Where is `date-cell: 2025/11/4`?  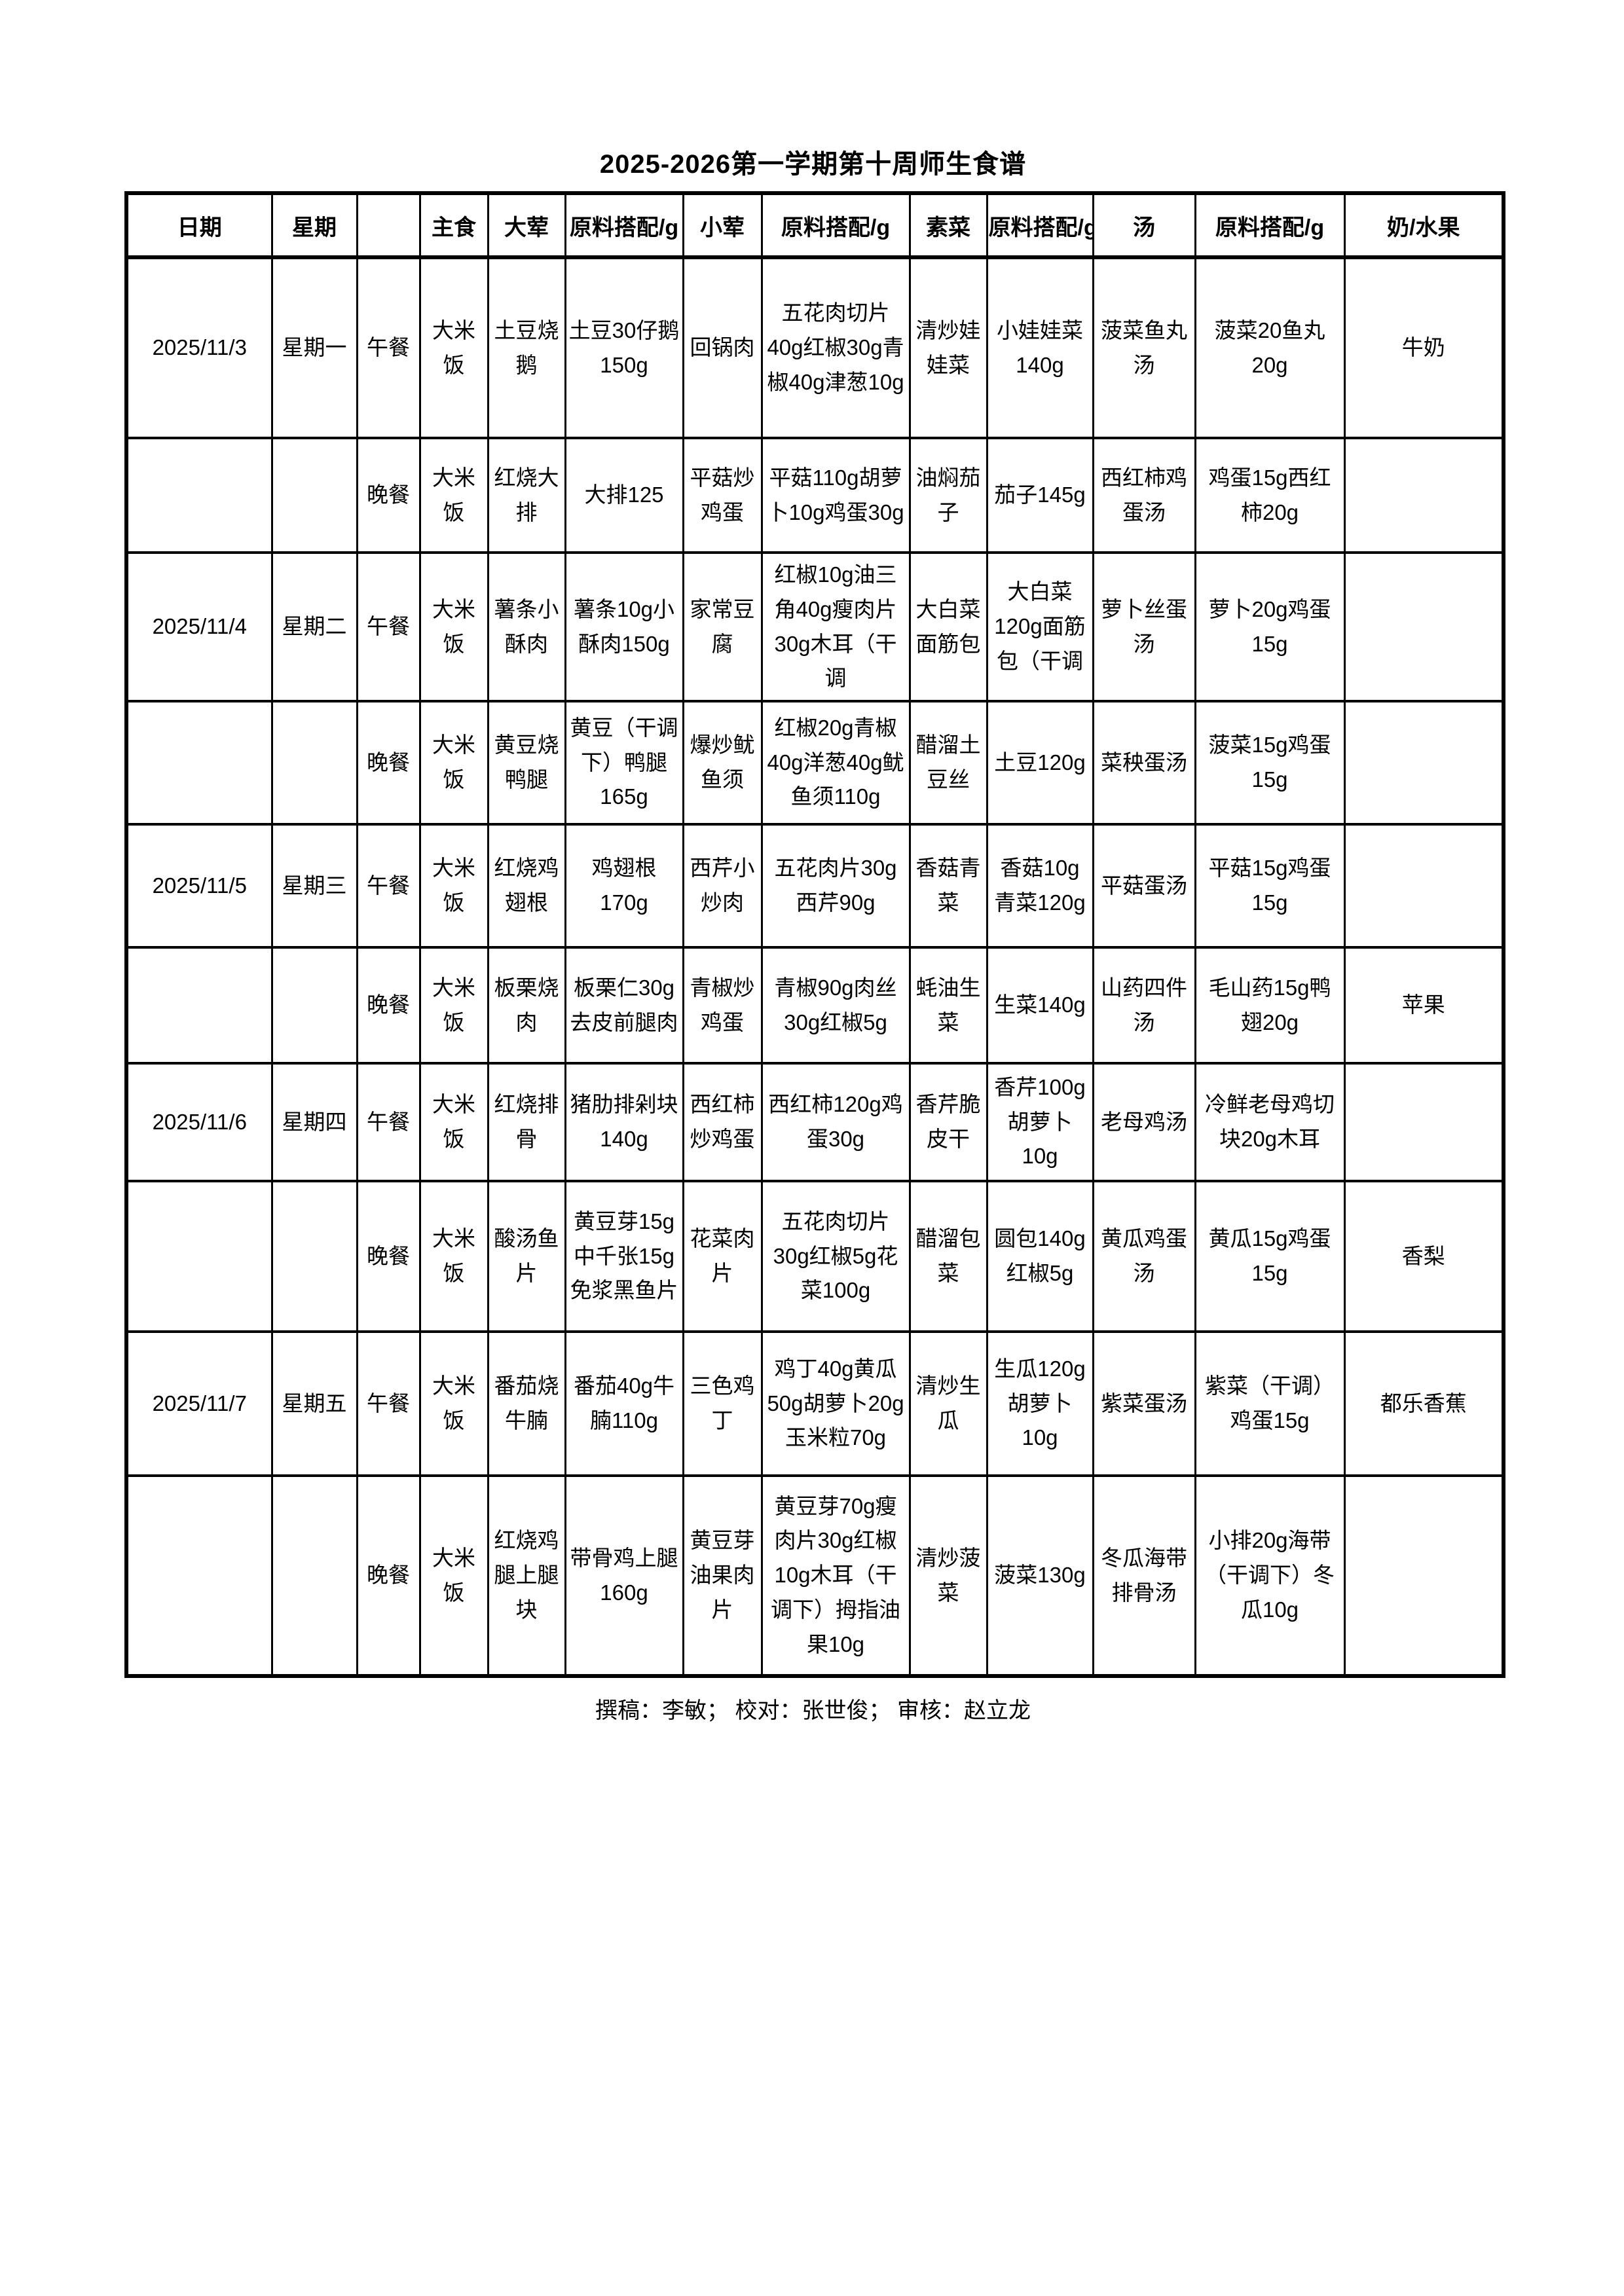 date-cell: 2025/11/4 is located at coordinates (199, 626).